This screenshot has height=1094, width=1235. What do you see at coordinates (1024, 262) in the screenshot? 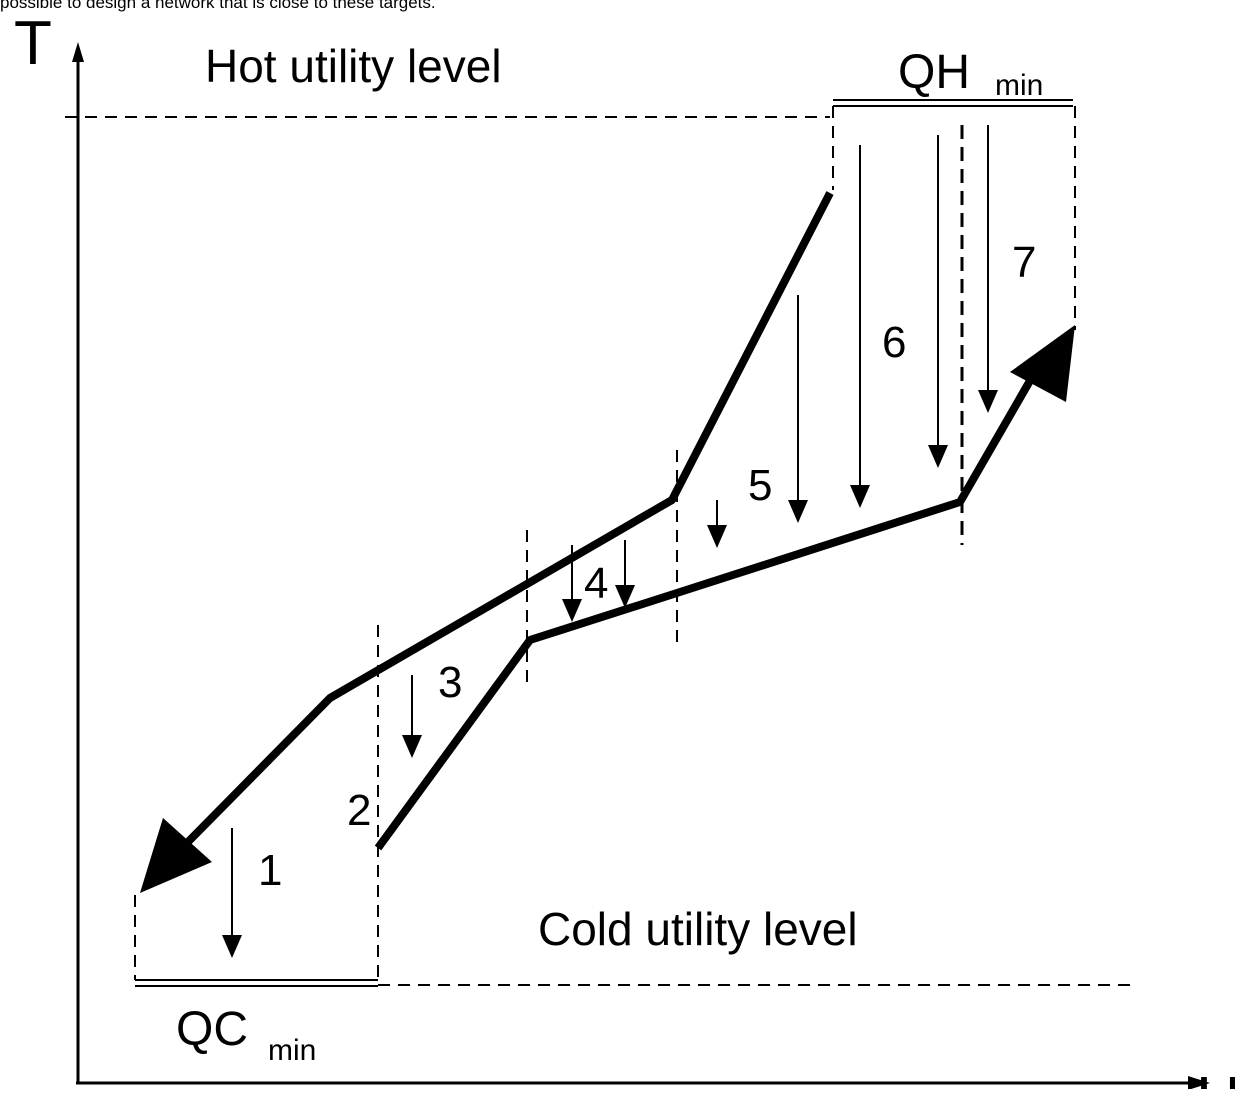
I see `interval-label: 7` at bounding box center [1024, 262].